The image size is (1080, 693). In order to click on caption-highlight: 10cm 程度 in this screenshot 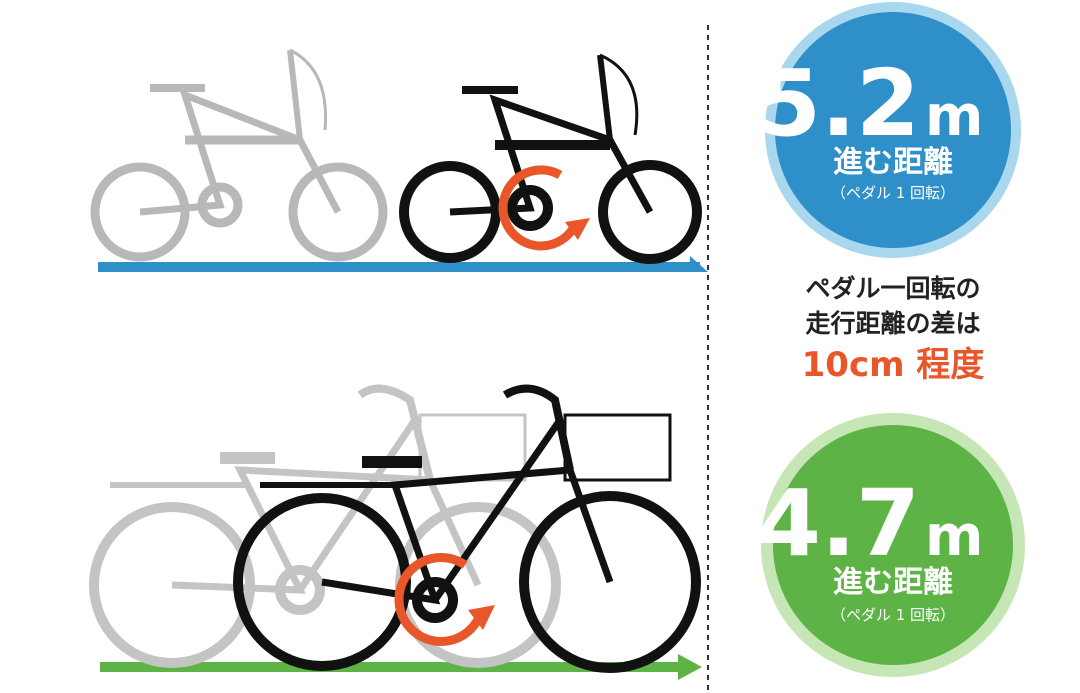, I will do `click(893, 365)`.